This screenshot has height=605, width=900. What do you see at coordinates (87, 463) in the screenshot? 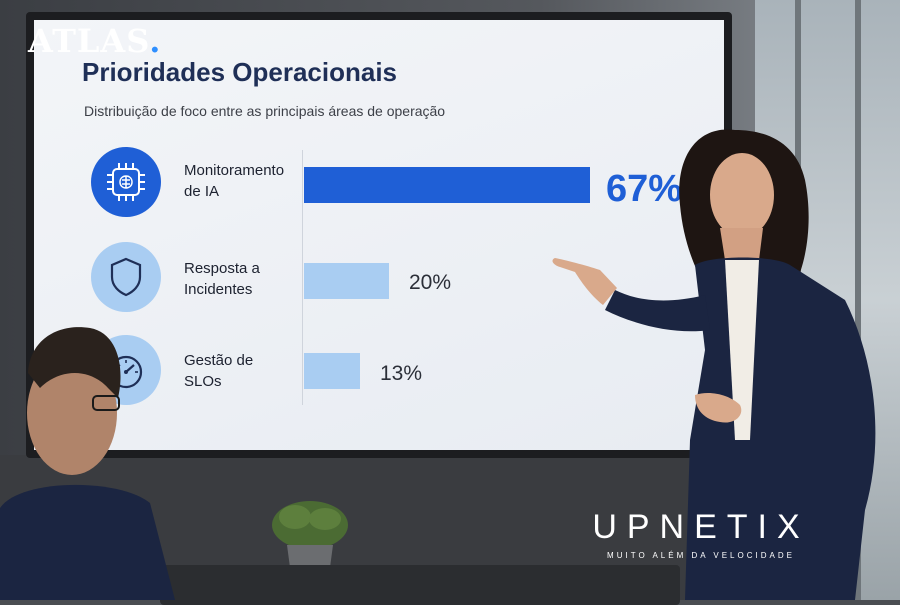
I see `audience-member` at bounding box center [87, 463].